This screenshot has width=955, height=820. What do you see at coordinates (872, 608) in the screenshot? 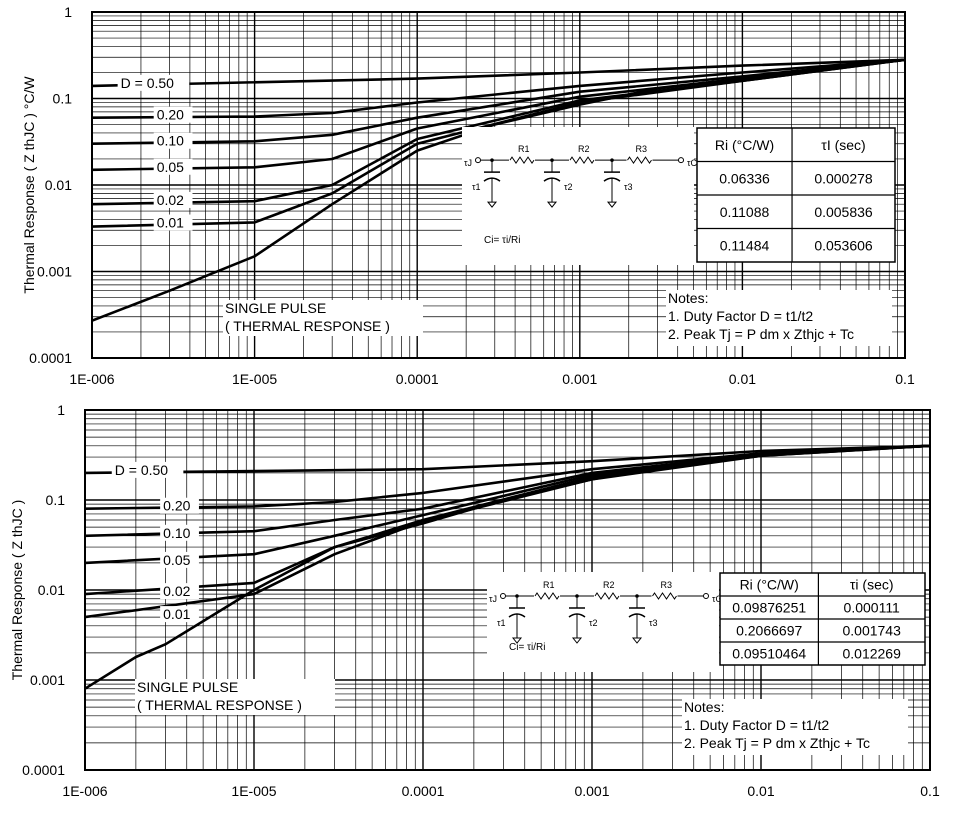
I see `table-cell: 0.000111` at bounding box center [872, 608].